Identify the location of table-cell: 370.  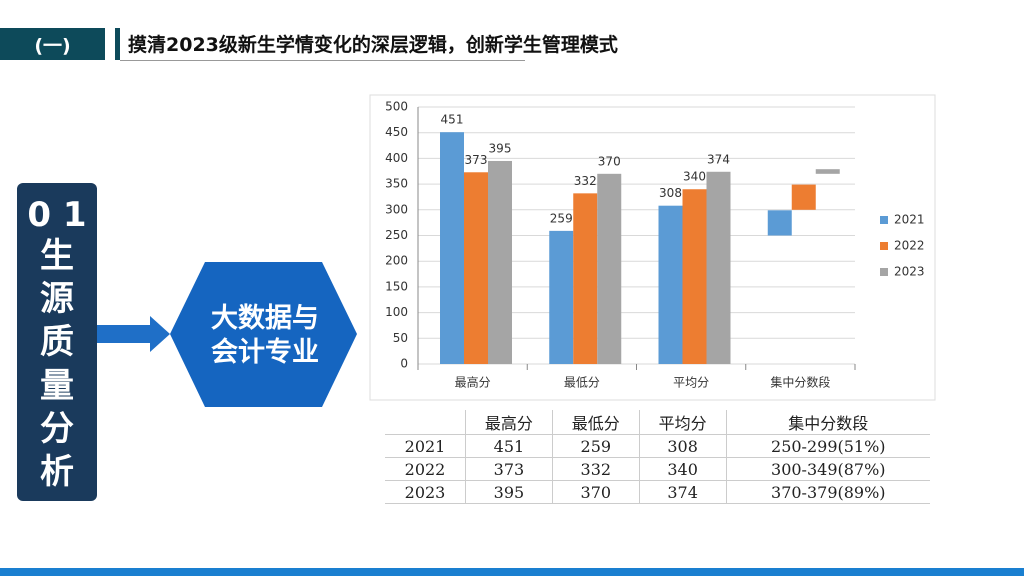
(596, 492).